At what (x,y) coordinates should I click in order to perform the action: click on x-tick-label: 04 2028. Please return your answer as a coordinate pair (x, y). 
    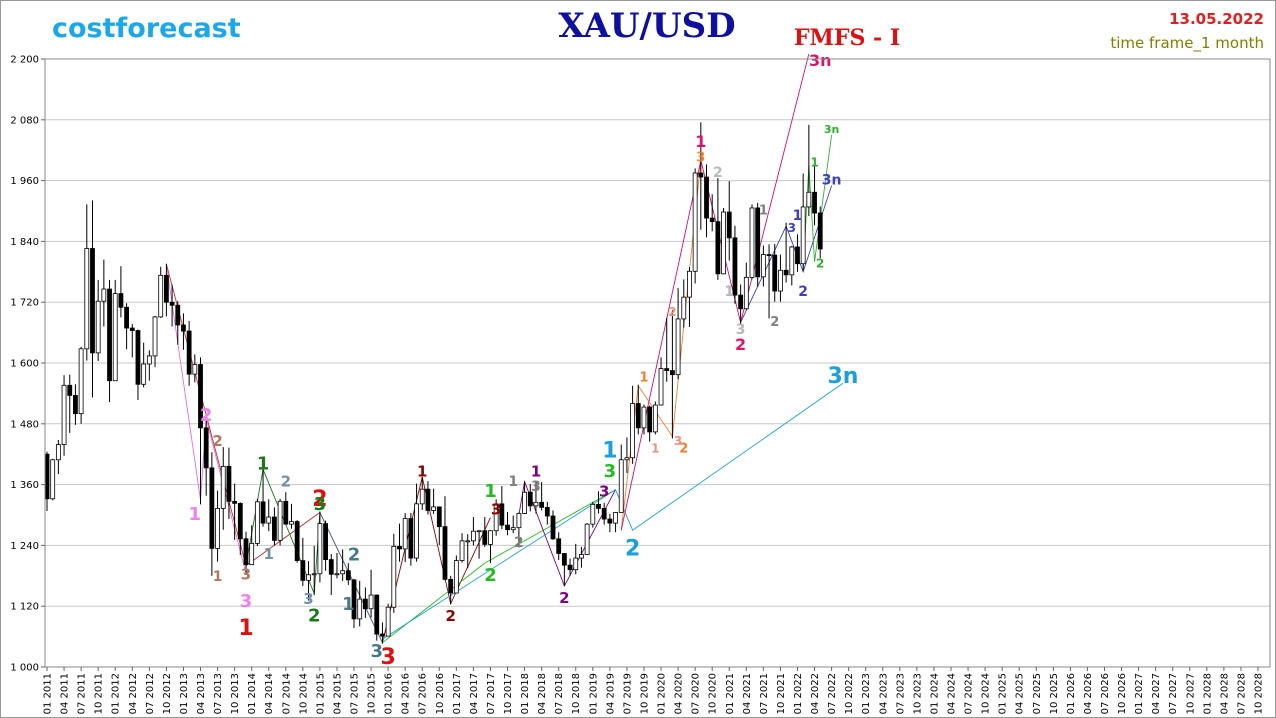
    Looking at the image, I should click on (1224, 693).